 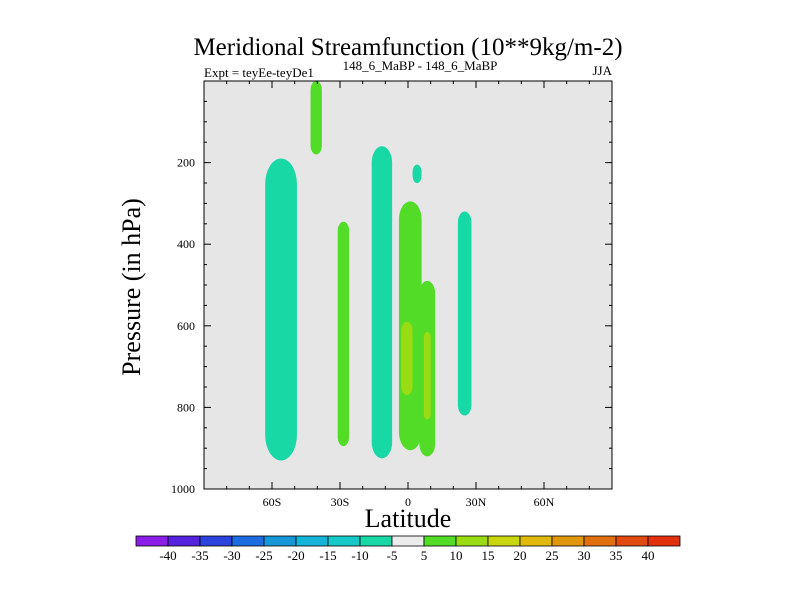 What do you see at coordinates (544, 502) in the screenshot?
I see `x-tick-label: 60N` at bounding box center [544, 502].